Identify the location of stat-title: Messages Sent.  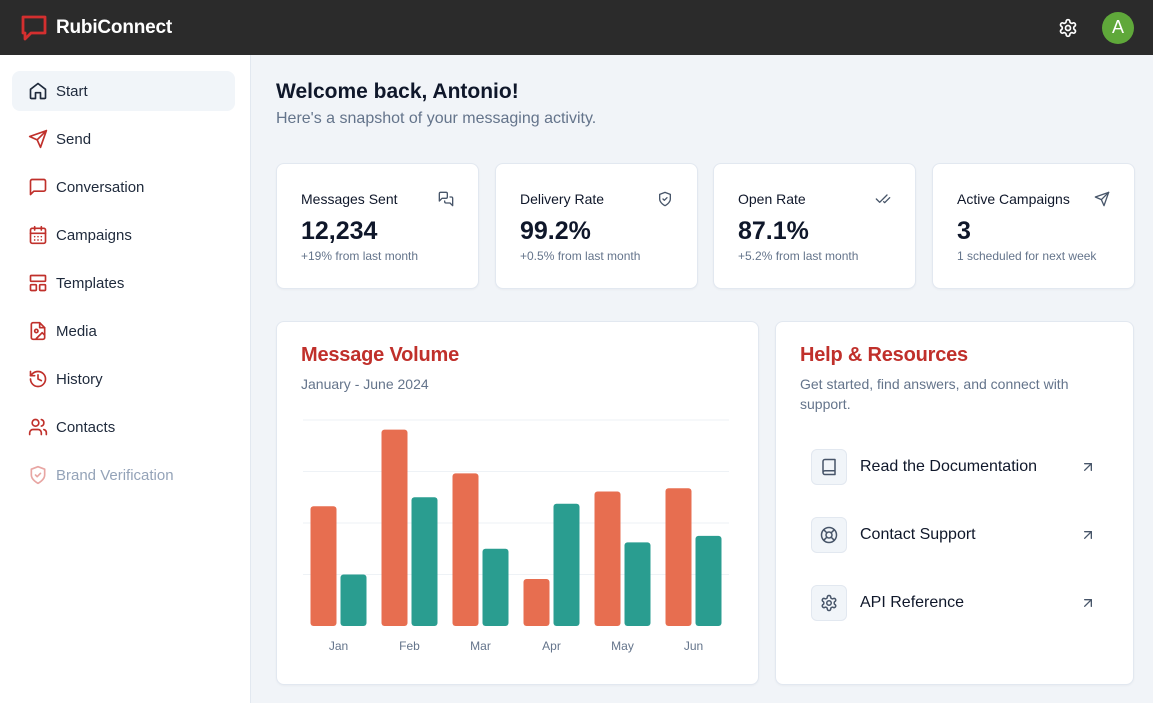
(349, 199).